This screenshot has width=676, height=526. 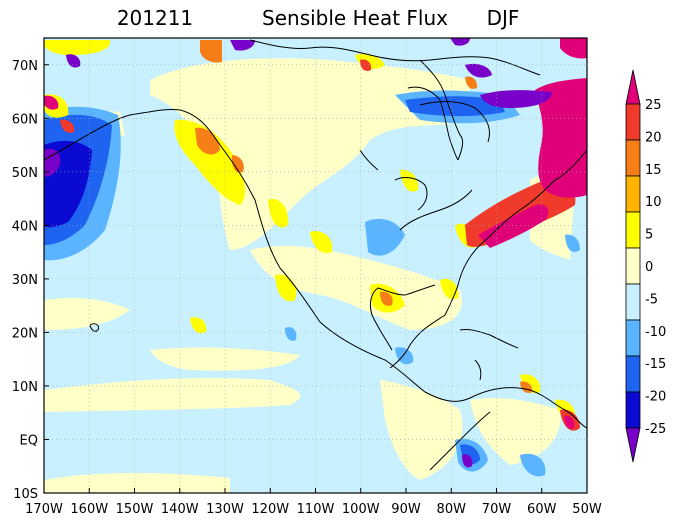 I want to click on y-tick-label: EQ, so click(x=29, y=440).